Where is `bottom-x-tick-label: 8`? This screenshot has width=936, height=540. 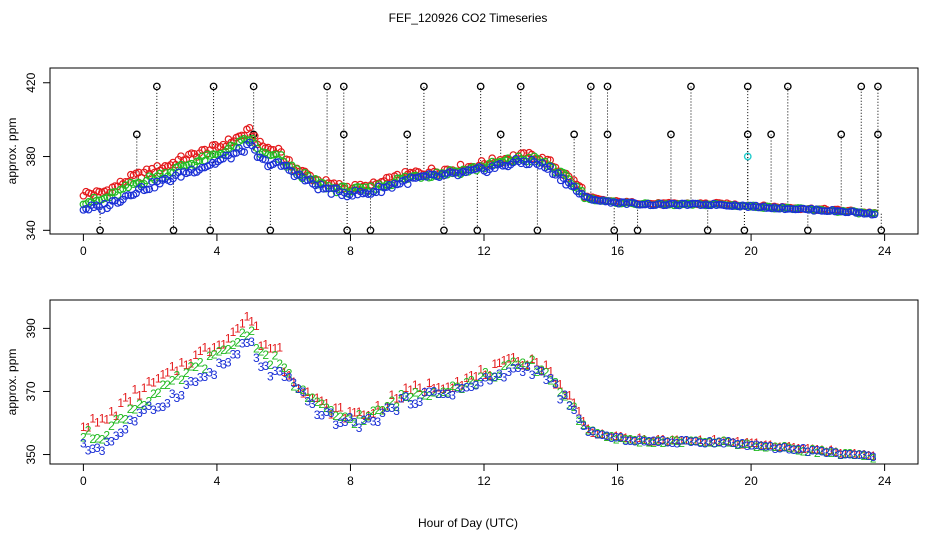 bottom-x-tick-label: 8 is located at coordinates (350, 481).